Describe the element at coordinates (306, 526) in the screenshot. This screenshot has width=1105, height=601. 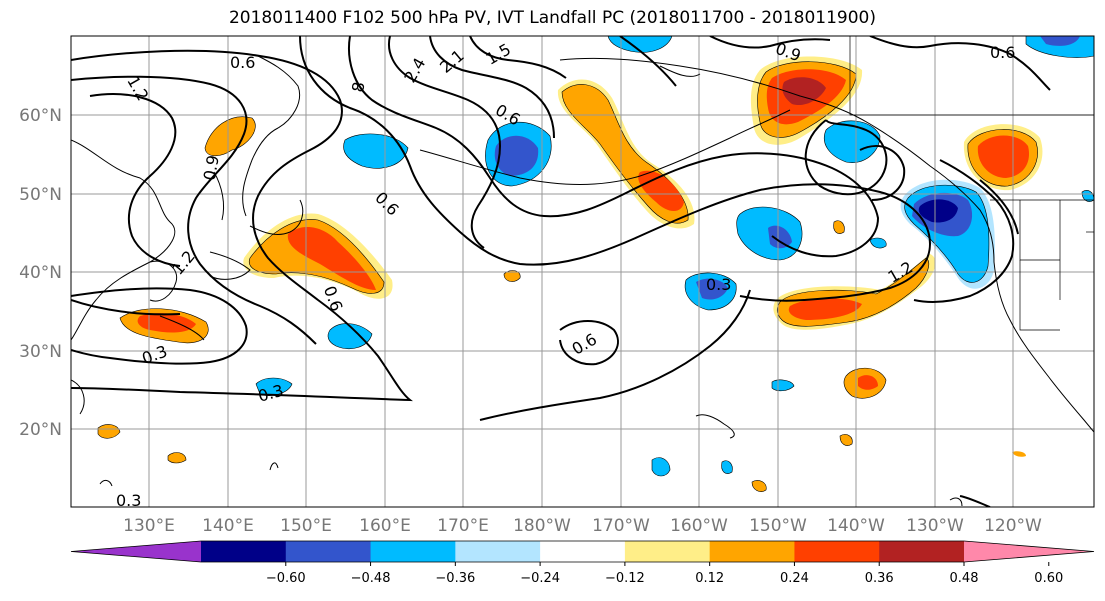
I see `lon-label: 150°E` at that location.